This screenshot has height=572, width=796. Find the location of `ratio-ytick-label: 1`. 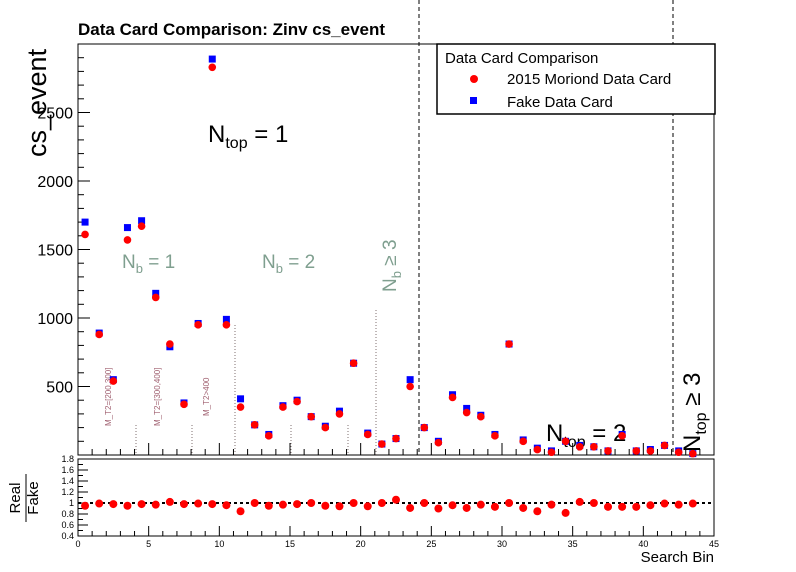

ratio-ytick-label: 1 is located at coordinates (71, 503).